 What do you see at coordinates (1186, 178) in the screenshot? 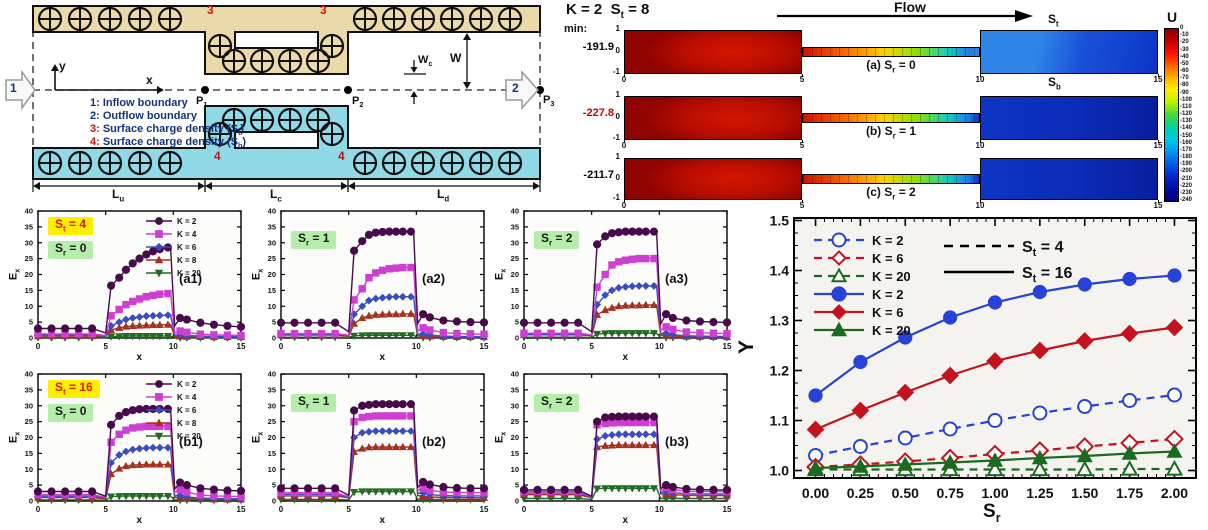
I see `colorbar-tick-label: -210` at bounding box center [1186, 178].